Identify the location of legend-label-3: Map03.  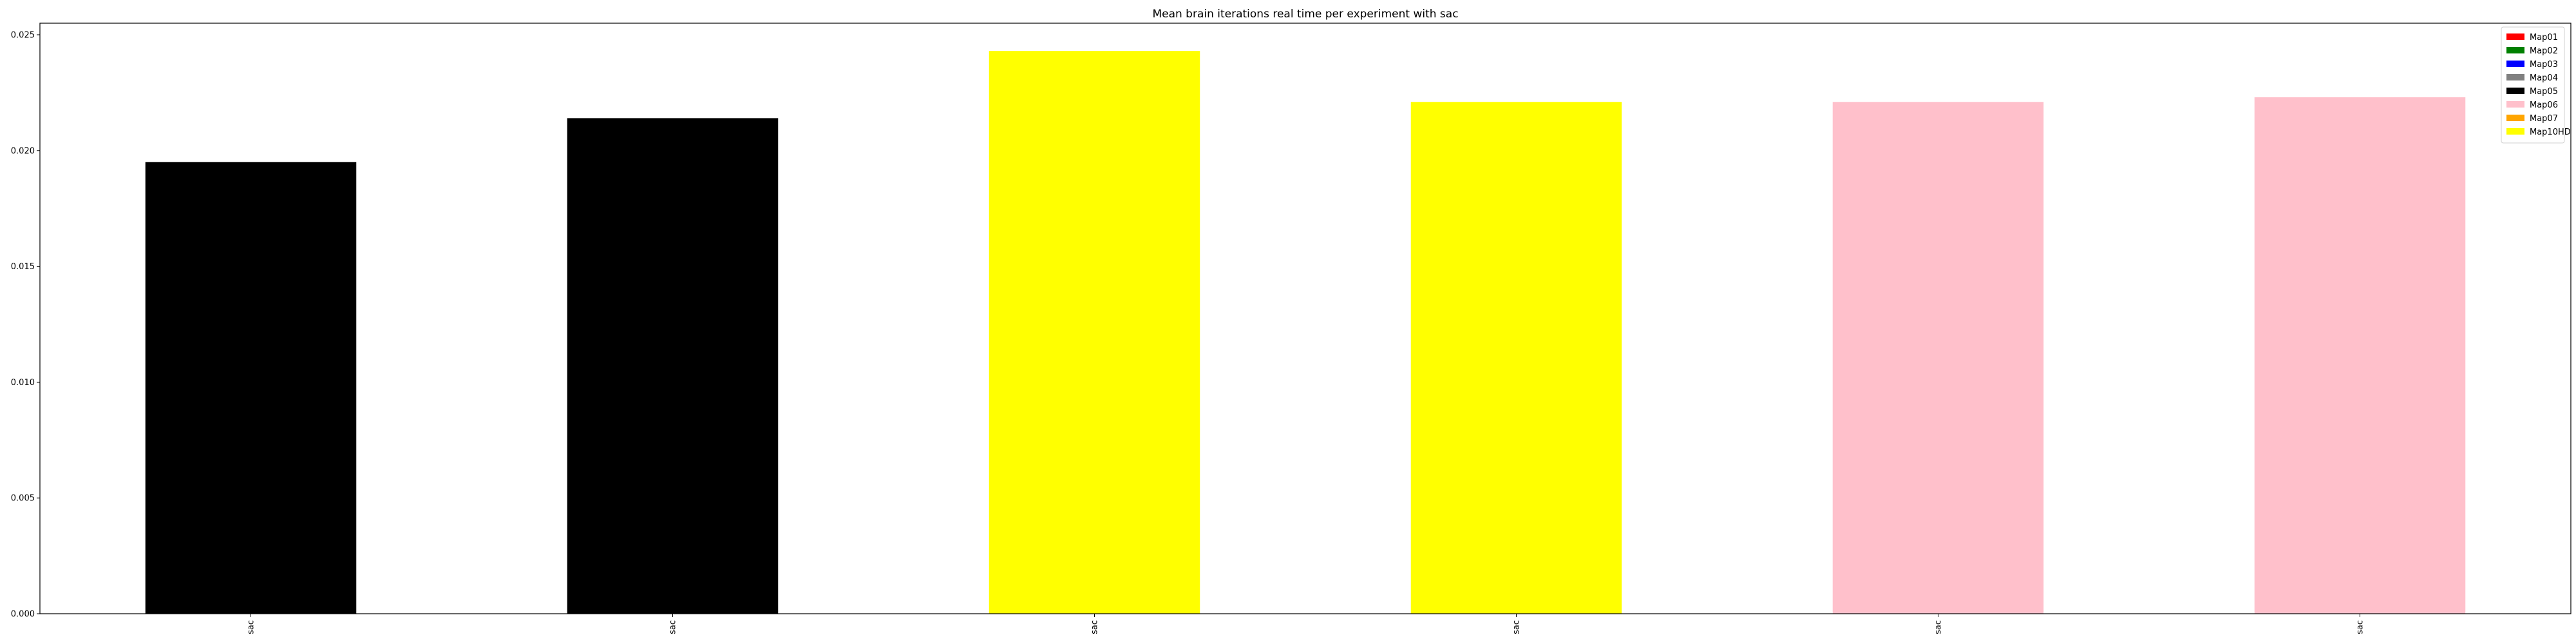
(2544, 65).